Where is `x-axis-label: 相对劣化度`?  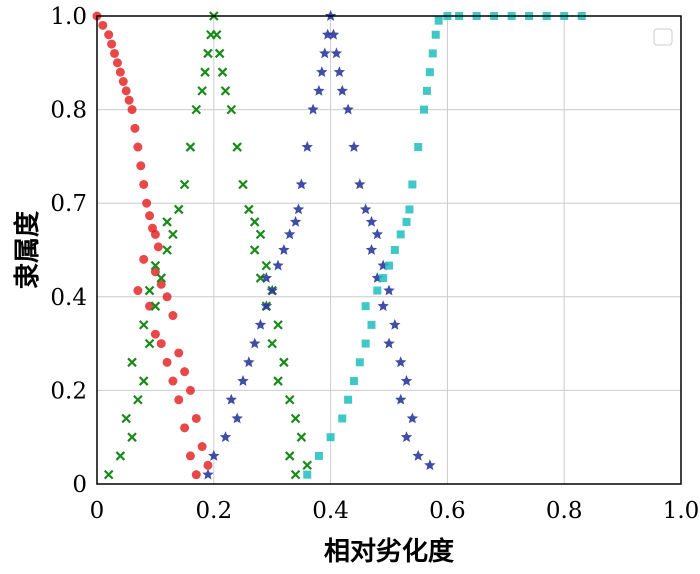 x-axis-label: 相对劣化度 is located at coordinates (389, 551).